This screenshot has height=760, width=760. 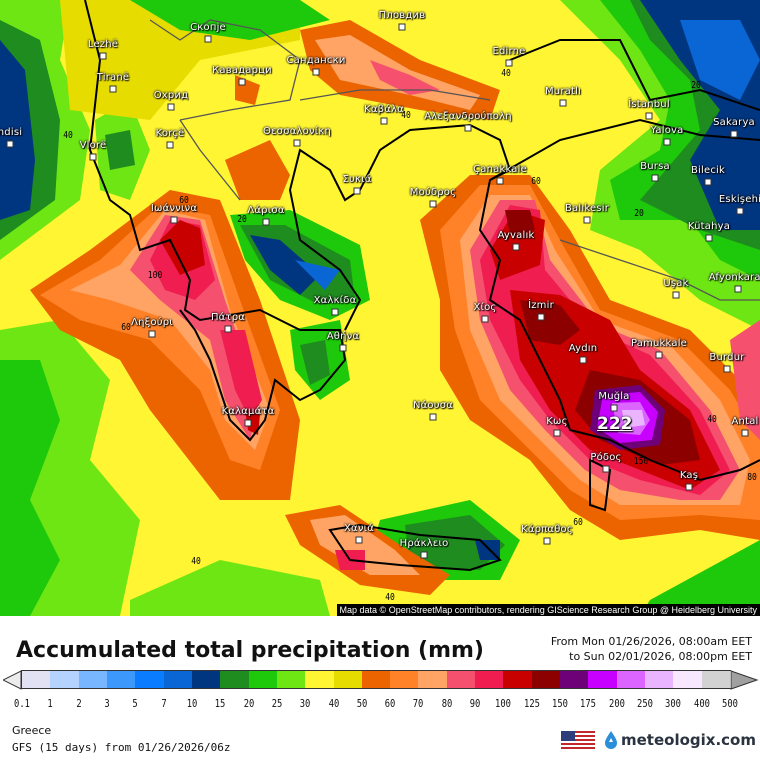 What do you see at coordinates (509, 51) in the screenshot?
I see `city-label: Edirne` at bounding box center [509, 51].